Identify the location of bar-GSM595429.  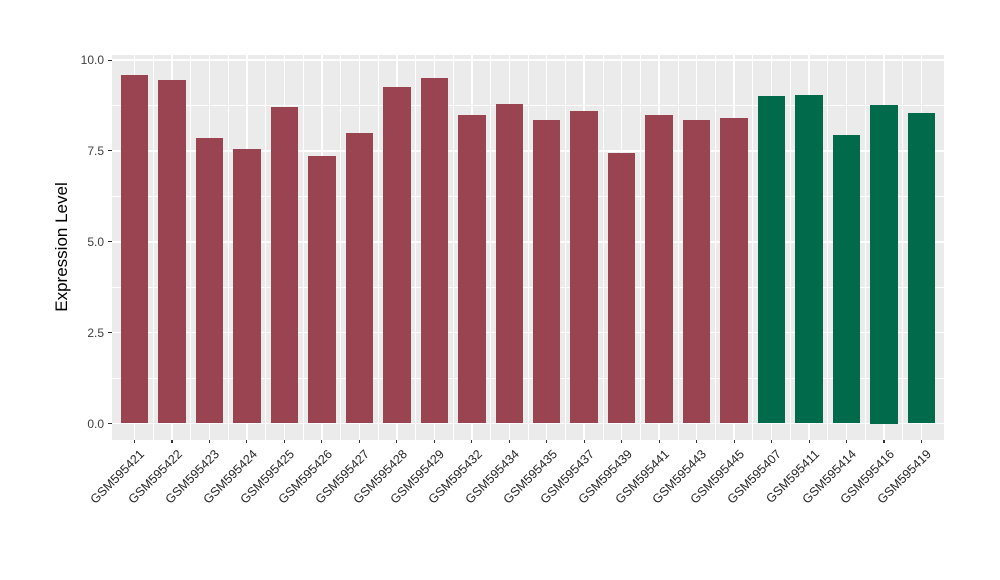
(434, 251).